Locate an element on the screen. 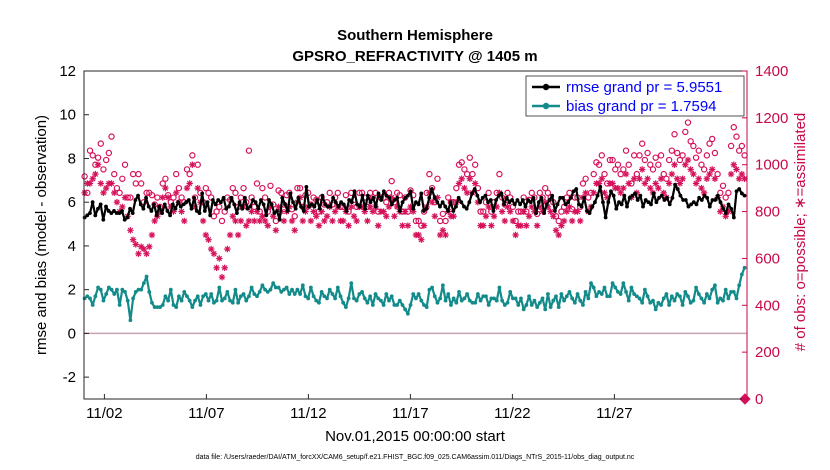 This screenshot has width=830, height=470. y2-axis-label: # of obs: o=possible; ∗=assimilated is located at coordinates (800, 232).